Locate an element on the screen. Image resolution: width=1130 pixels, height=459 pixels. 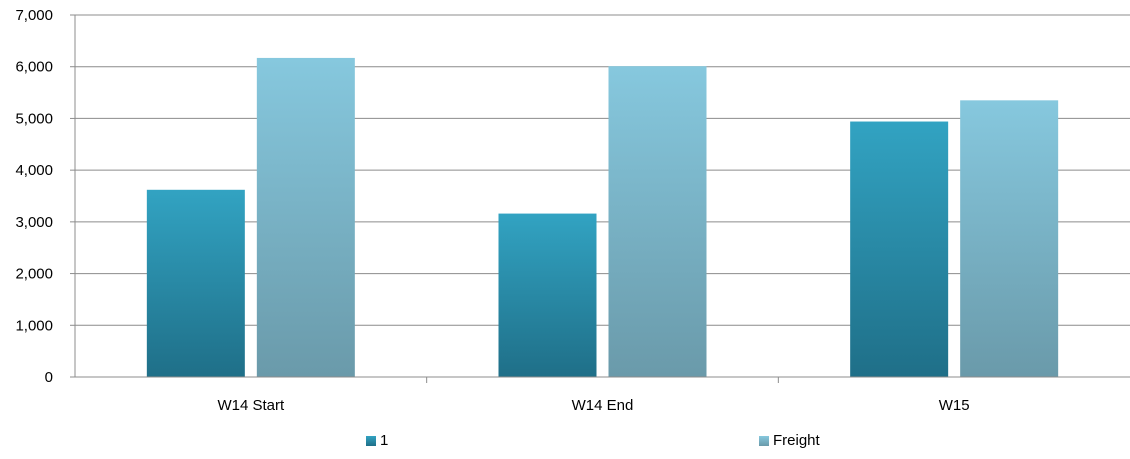
legend-label-series-1: 1 is located at coordinates (384, 440).